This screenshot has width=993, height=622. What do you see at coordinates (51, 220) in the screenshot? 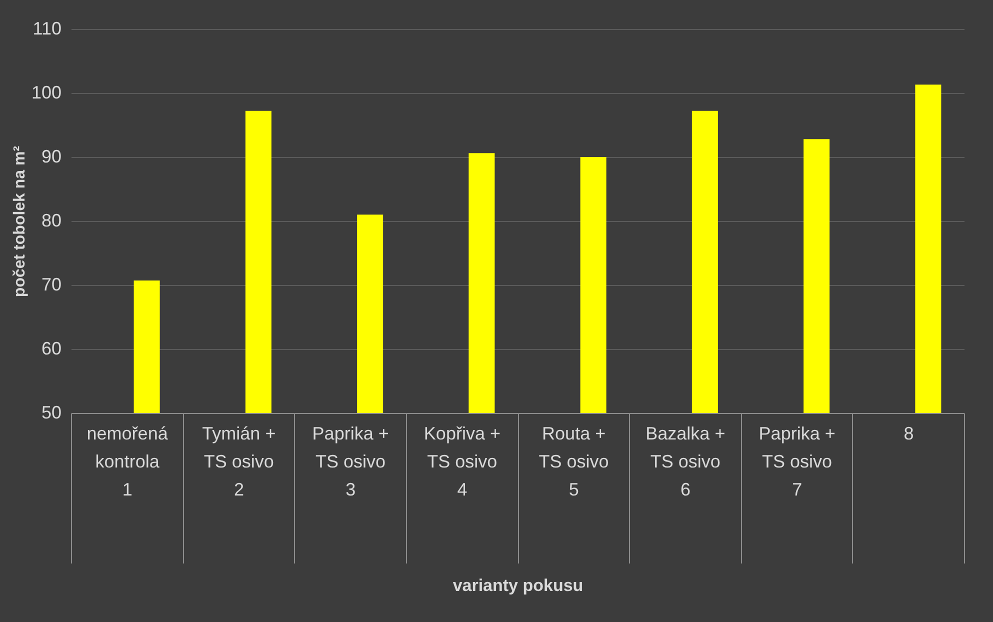
I see `y-tick-label: 80` at bounding box center [51, 220].